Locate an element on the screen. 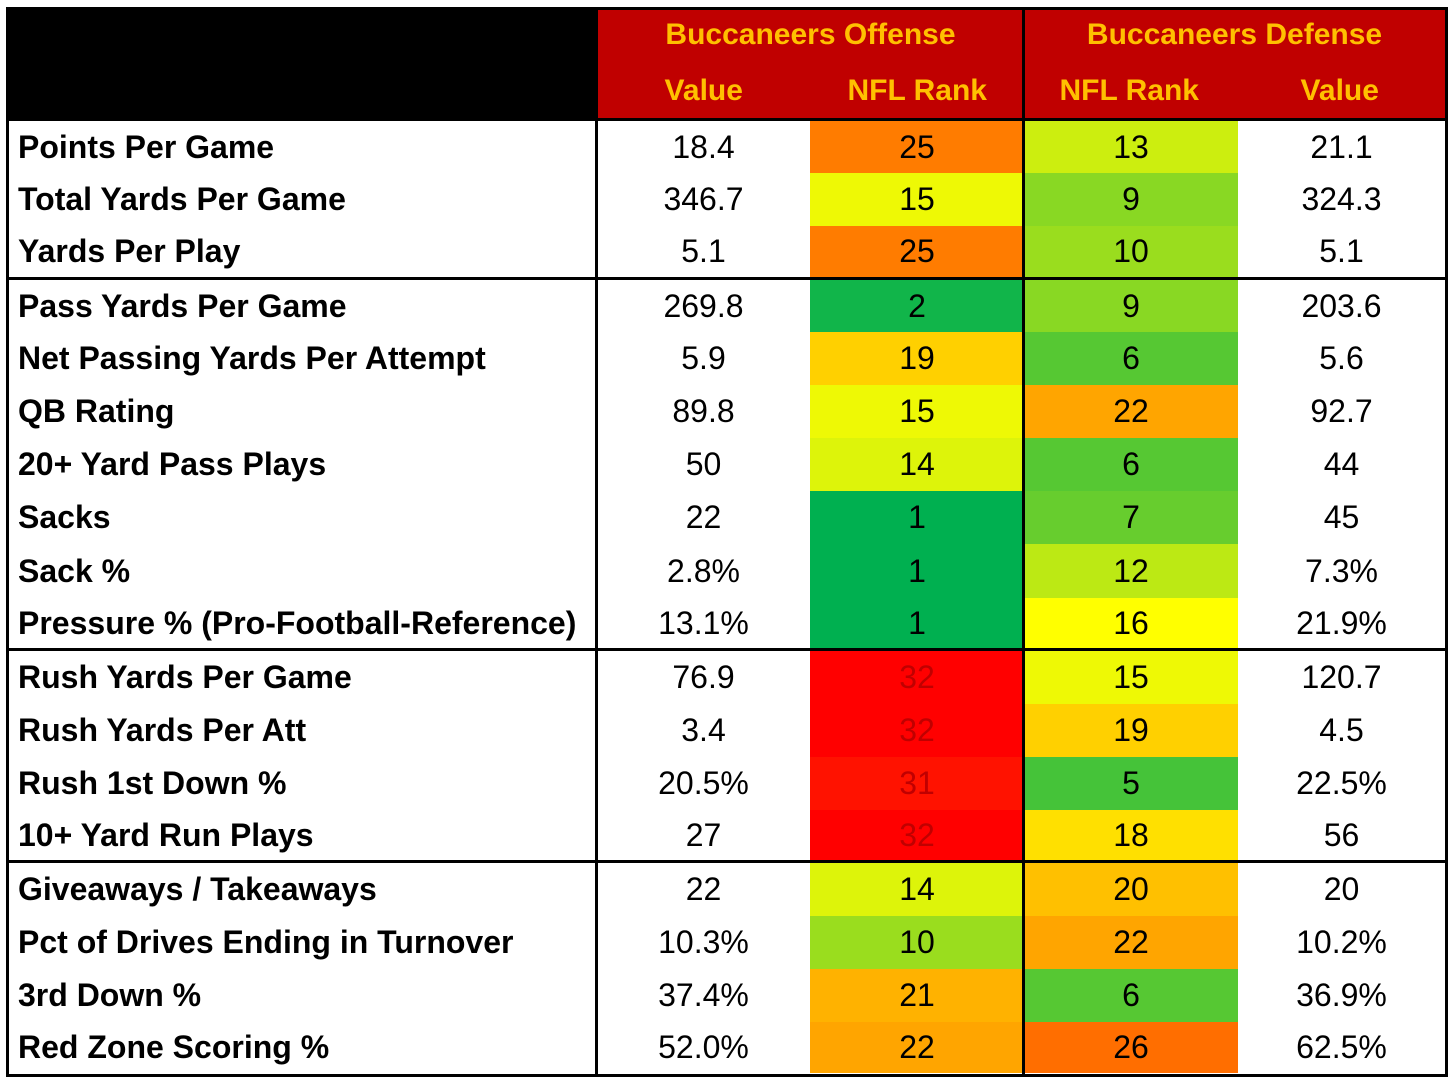 The height and width of the screenshot is (1086, 1456). row-label: Rush Yards Per Att is located at coordinates (162, 730).